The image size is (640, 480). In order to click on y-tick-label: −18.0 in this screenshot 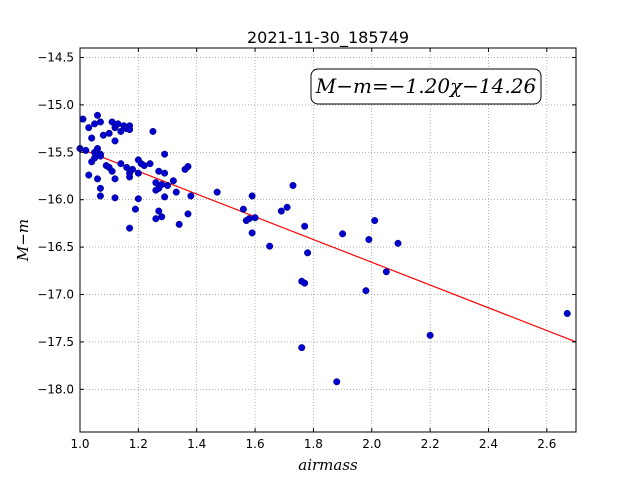, I will do `click(55, 389)`.